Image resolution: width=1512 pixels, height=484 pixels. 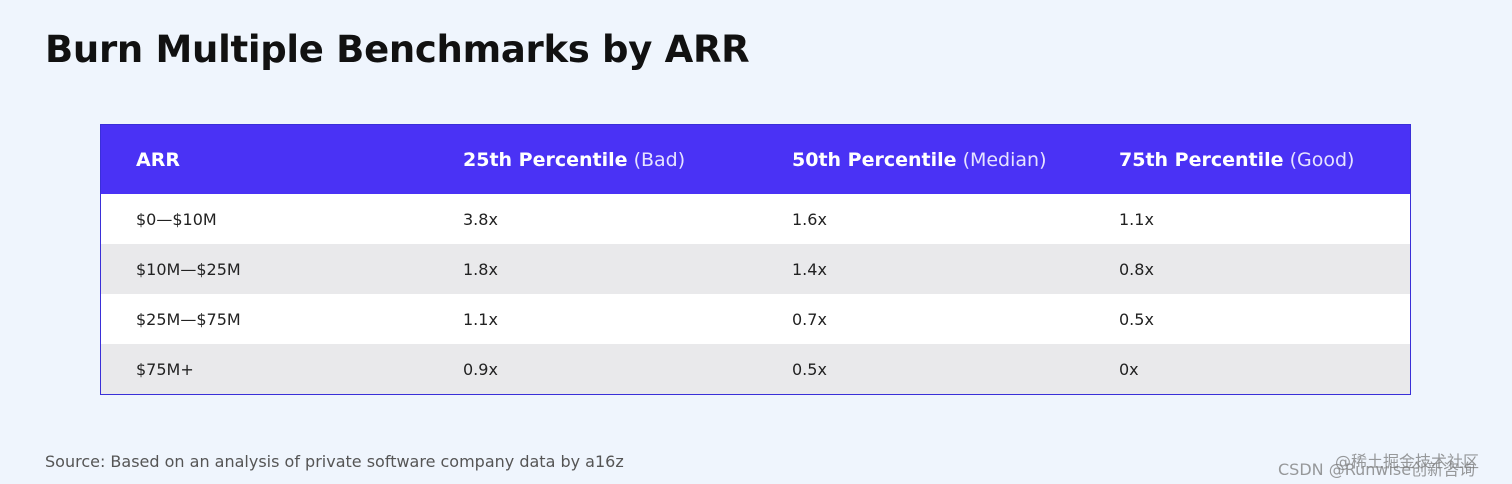 I want to click on table-cell: $25M—$75M, so click(x=188, y=319).